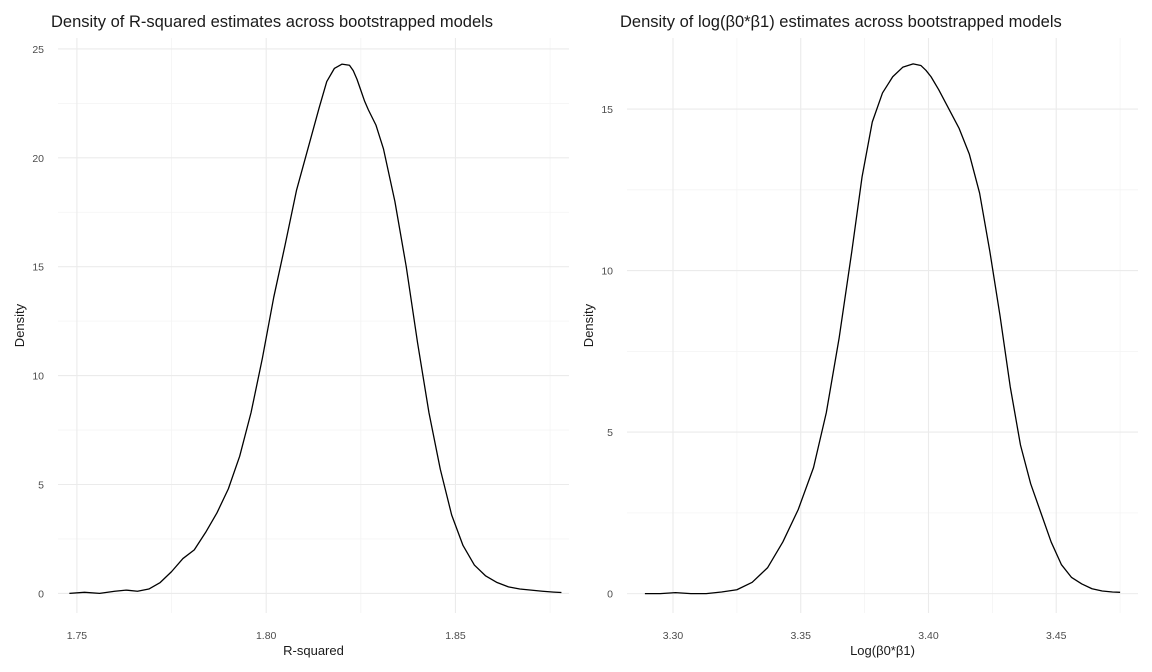 The width and height of the screenshot is (1152, 672). Describe the element at coordinates (1056, 636) in the screenshot. I see `x-tick-label: 3.45` at that location.